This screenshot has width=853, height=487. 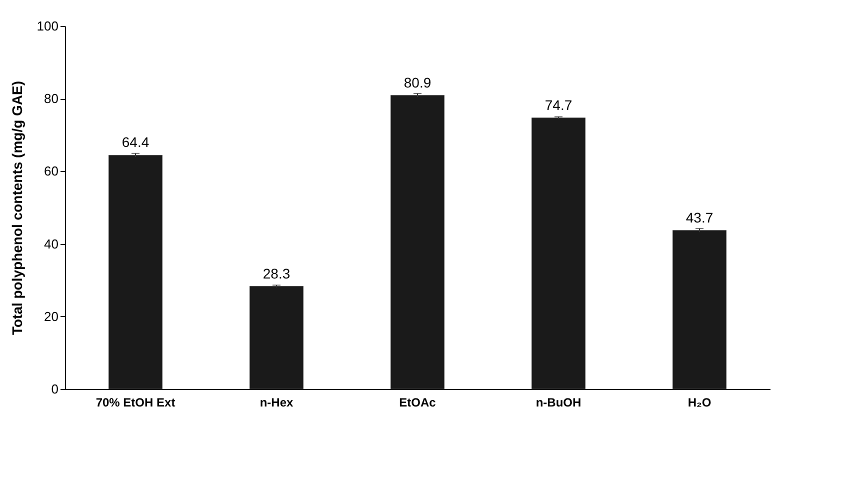 What do you see at coordinates (51, 171) in the screenshot?
I see `y-tick-label: 60` at bounding box center [51, 171].